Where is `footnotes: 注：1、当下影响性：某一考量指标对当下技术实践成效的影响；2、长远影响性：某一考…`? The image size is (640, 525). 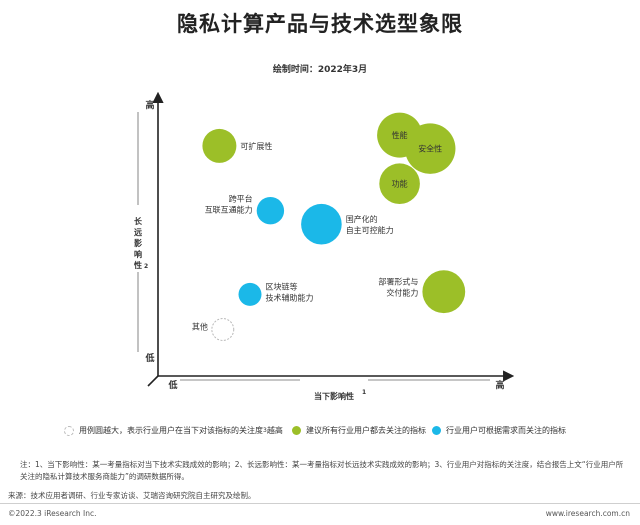 footnotes: 注：1、当下影响性：某一考量指标对当下技术实践成效的影响；2、长远影响性：某一考… is located at coordinates (322, 470).